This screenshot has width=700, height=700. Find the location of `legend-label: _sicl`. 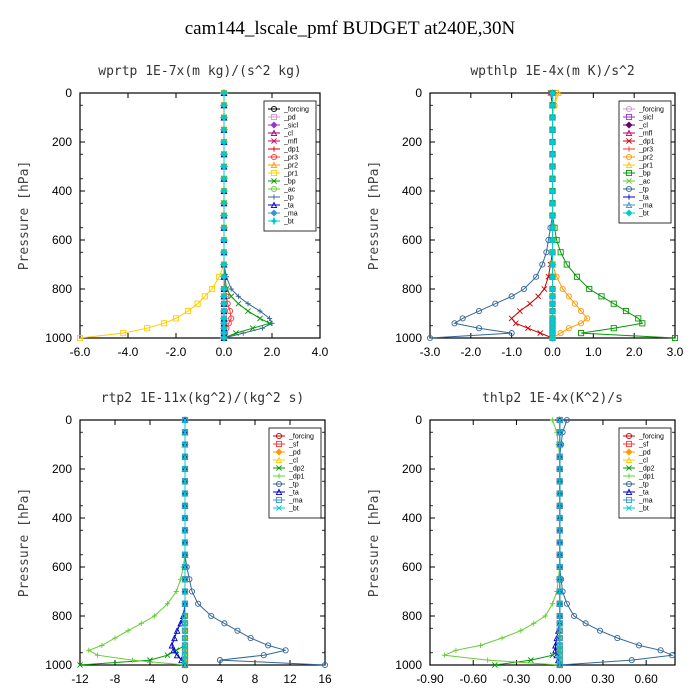

legend-label: _sicl is located at coordinates (290, 126).